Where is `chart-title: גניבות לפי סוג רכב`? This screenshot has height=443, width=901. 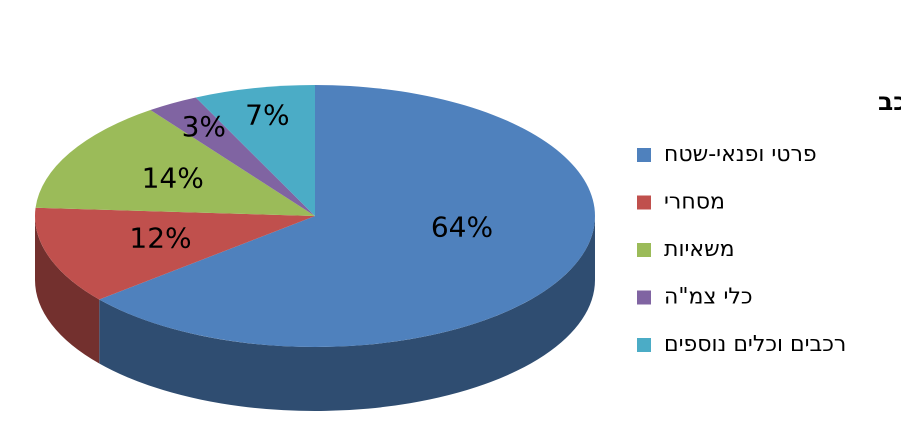 chart-title: גניבות לפי סוג רכב is located at coordinates (889, 101).